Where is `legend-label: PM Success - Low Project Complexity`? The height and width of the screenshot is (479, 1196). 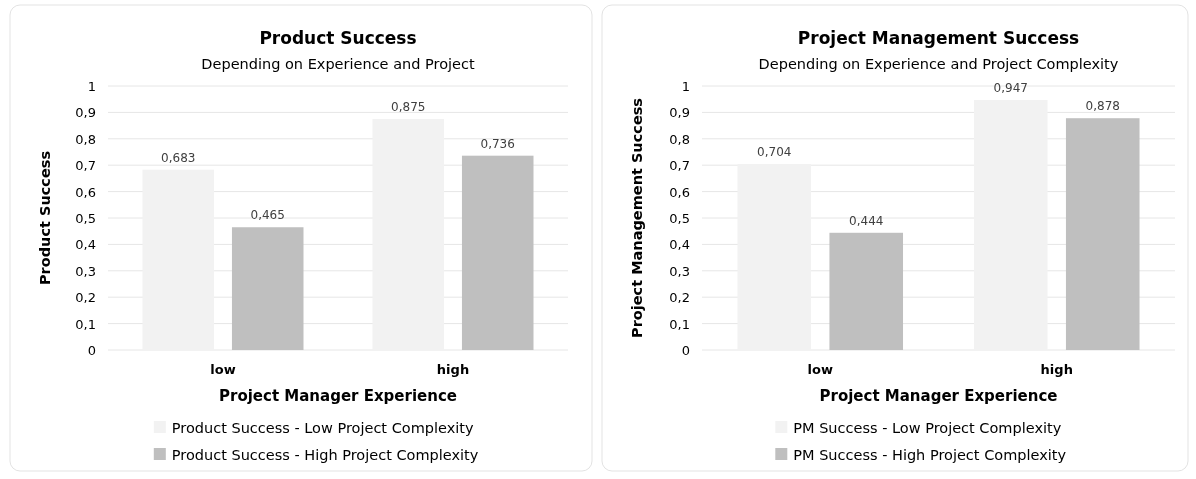 legend-label: PM Success - Low Project Complexity is located at coordinates (927, 428).